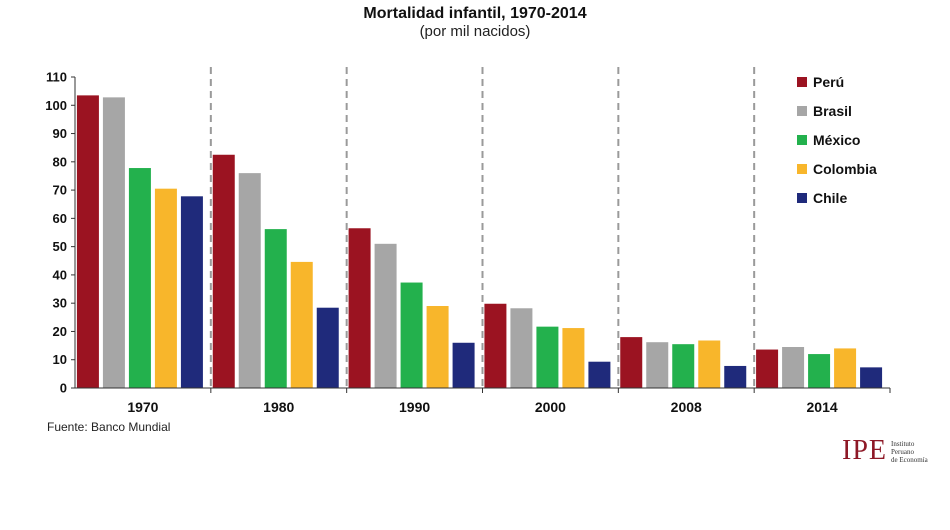 This screenshot has height=530, width=950. Describe the element at coordinates (845, 169) in the screenshot. I see `legend-label: Colombia` at that location.